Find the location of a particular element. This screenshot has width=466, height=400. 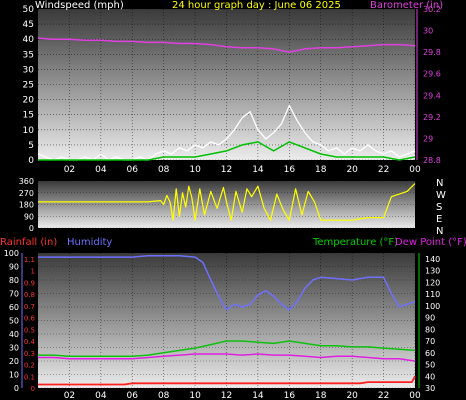

temp-y-tick-label: 140 is located at coordinates (432, 259).